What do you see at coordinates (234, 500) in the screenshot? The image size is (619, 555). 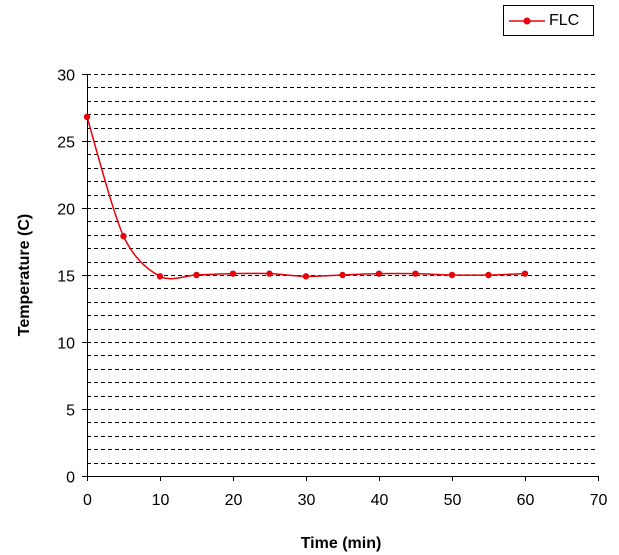 I see `x-tick-label: 20` at bounding box center [234, 500].